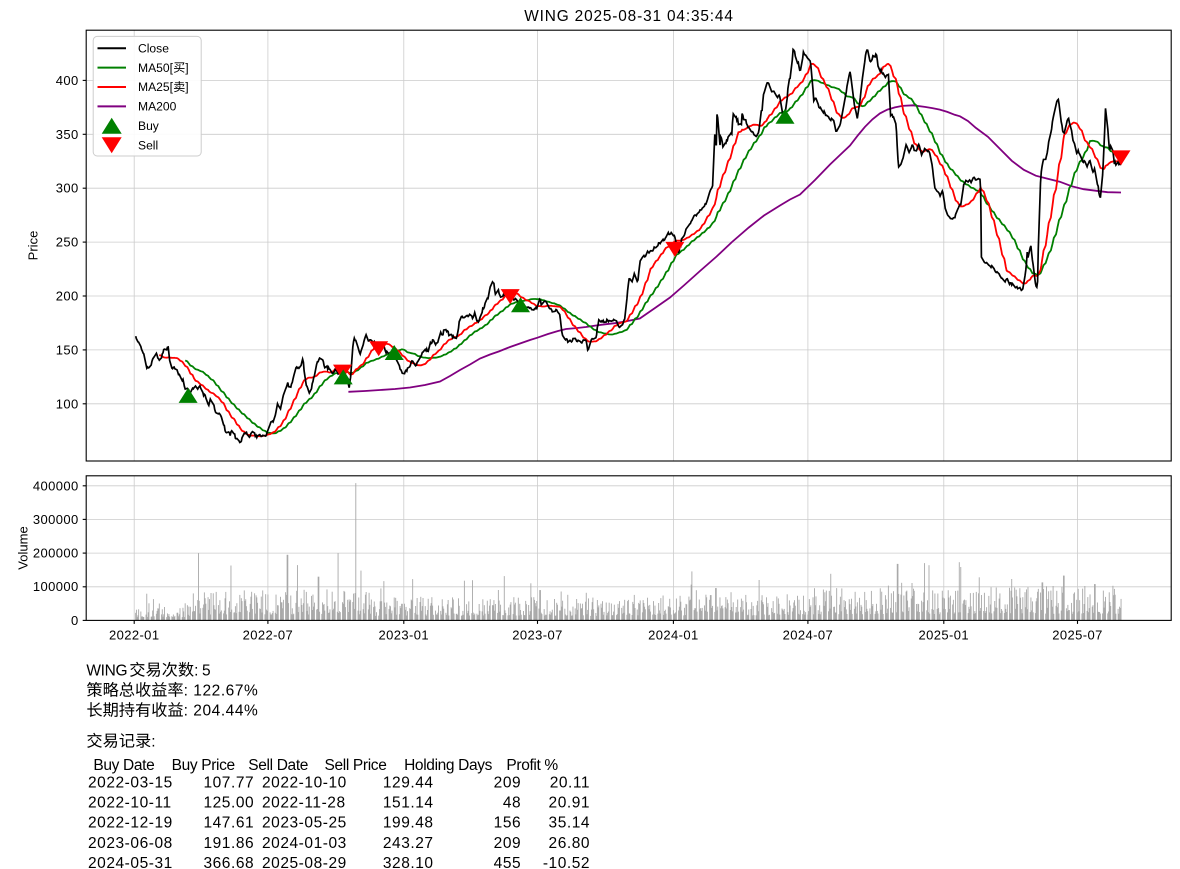  Describe the element at coordinates (202, 671) in the screenshot. I see `svg-text:: 5: : 5` at that location.